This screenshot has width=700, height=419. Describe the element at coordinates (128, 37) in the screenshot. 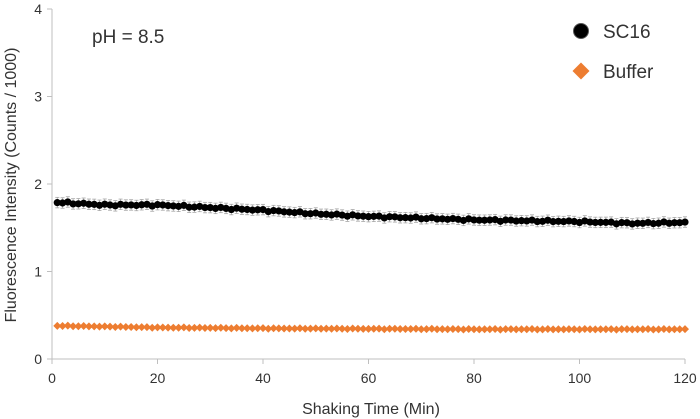

I see `ph-annotation: pH = 8.5` at that location.